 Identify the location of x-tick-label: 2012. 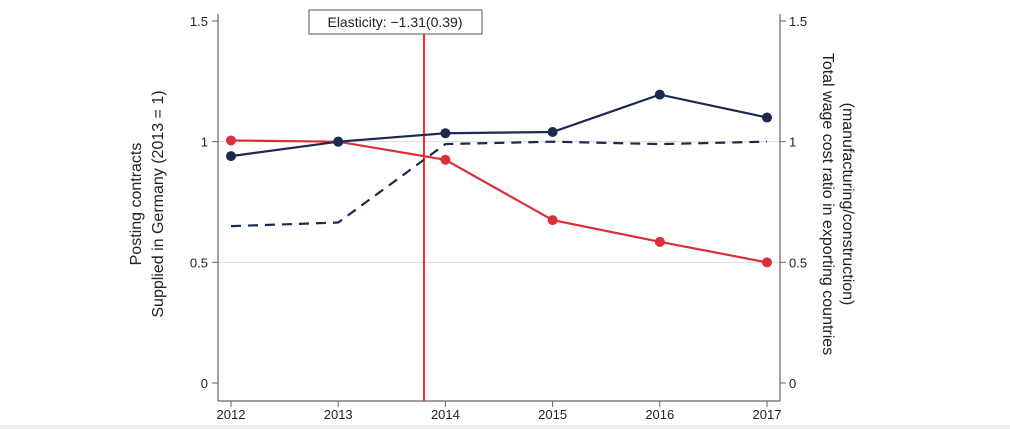
(231, 414).